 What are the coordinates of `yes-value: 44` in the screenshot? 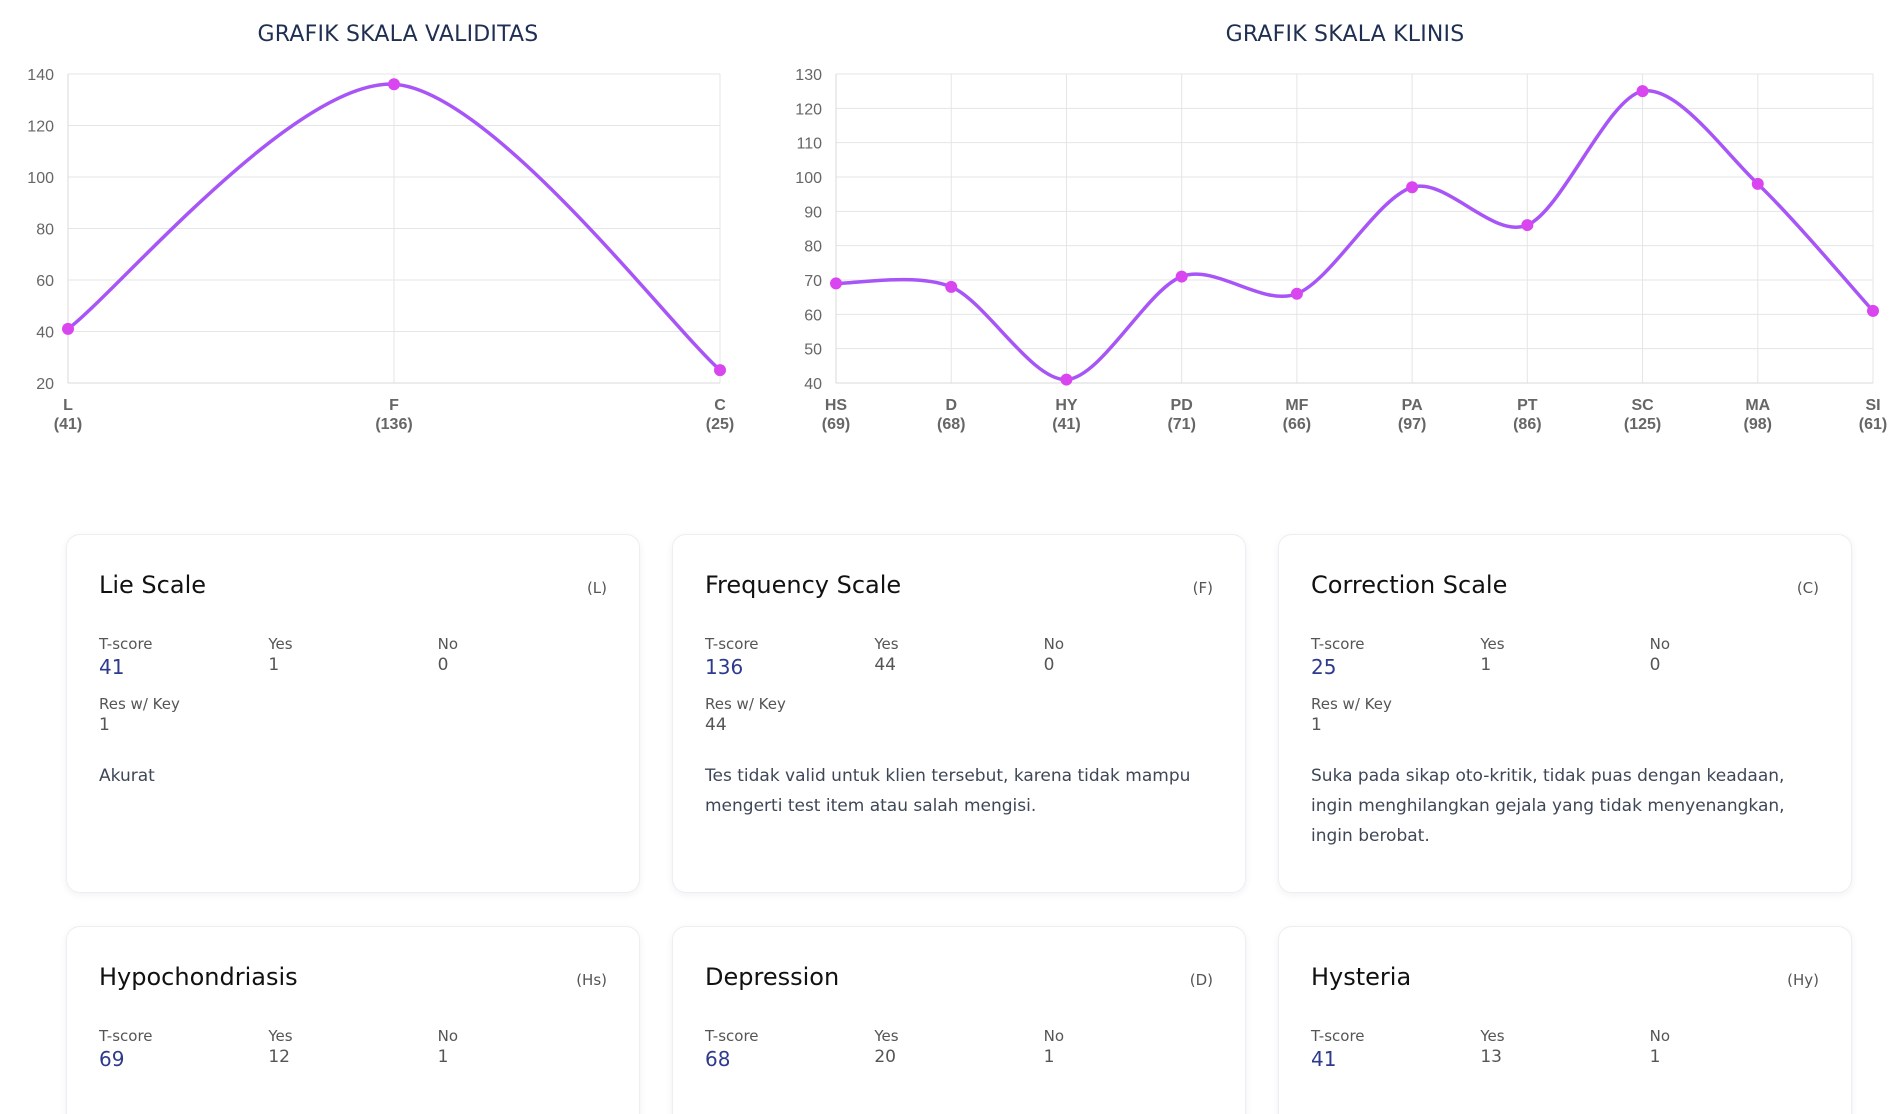 It's located at (885, 665).